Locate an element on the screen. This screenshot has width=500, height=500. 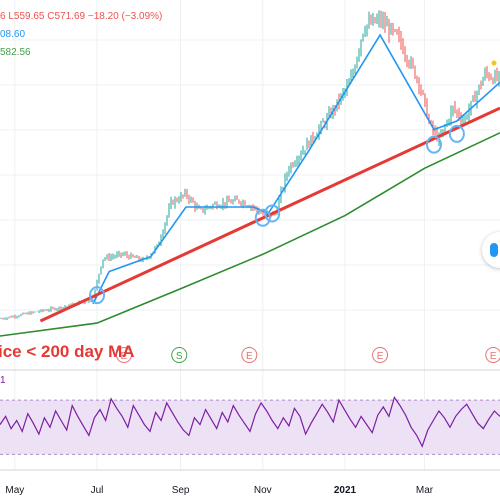
legend-ohlc-text: 6 L559.65 C571.69 −18.20 (−3.09%) is located at coordinates (81, 16).